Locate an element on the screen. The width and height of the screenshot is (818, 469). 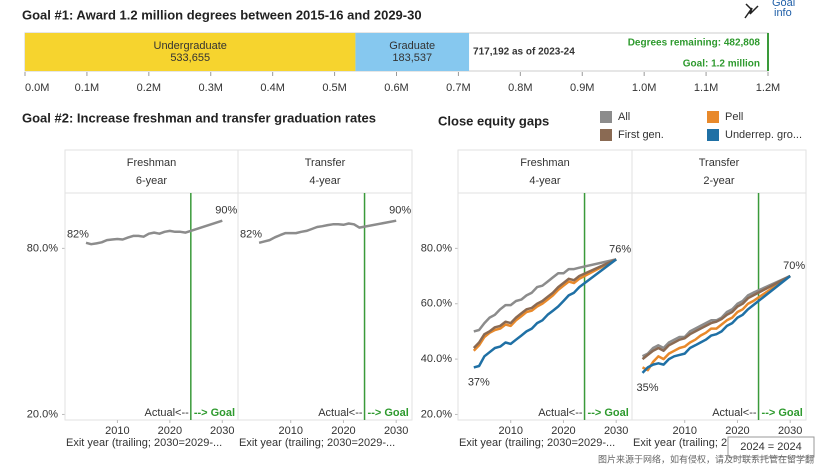
data-label: 35% is located at coordinates (648, 388).